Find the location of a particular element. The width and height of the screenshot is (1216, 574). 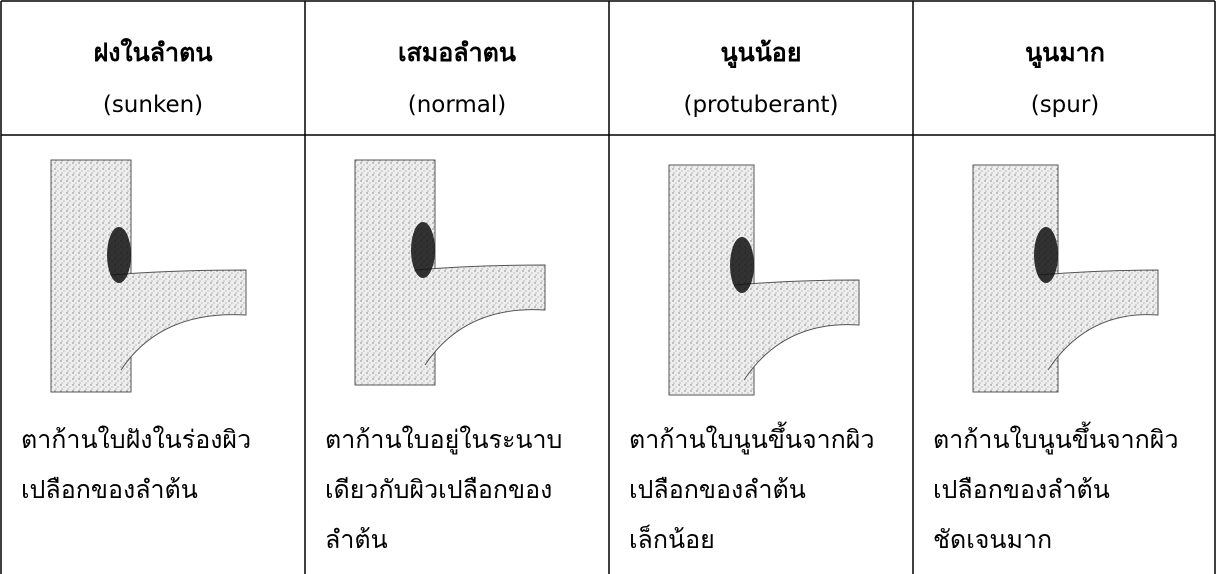

column-subtitle: (protuberant) is located at coordinates (761, 105).